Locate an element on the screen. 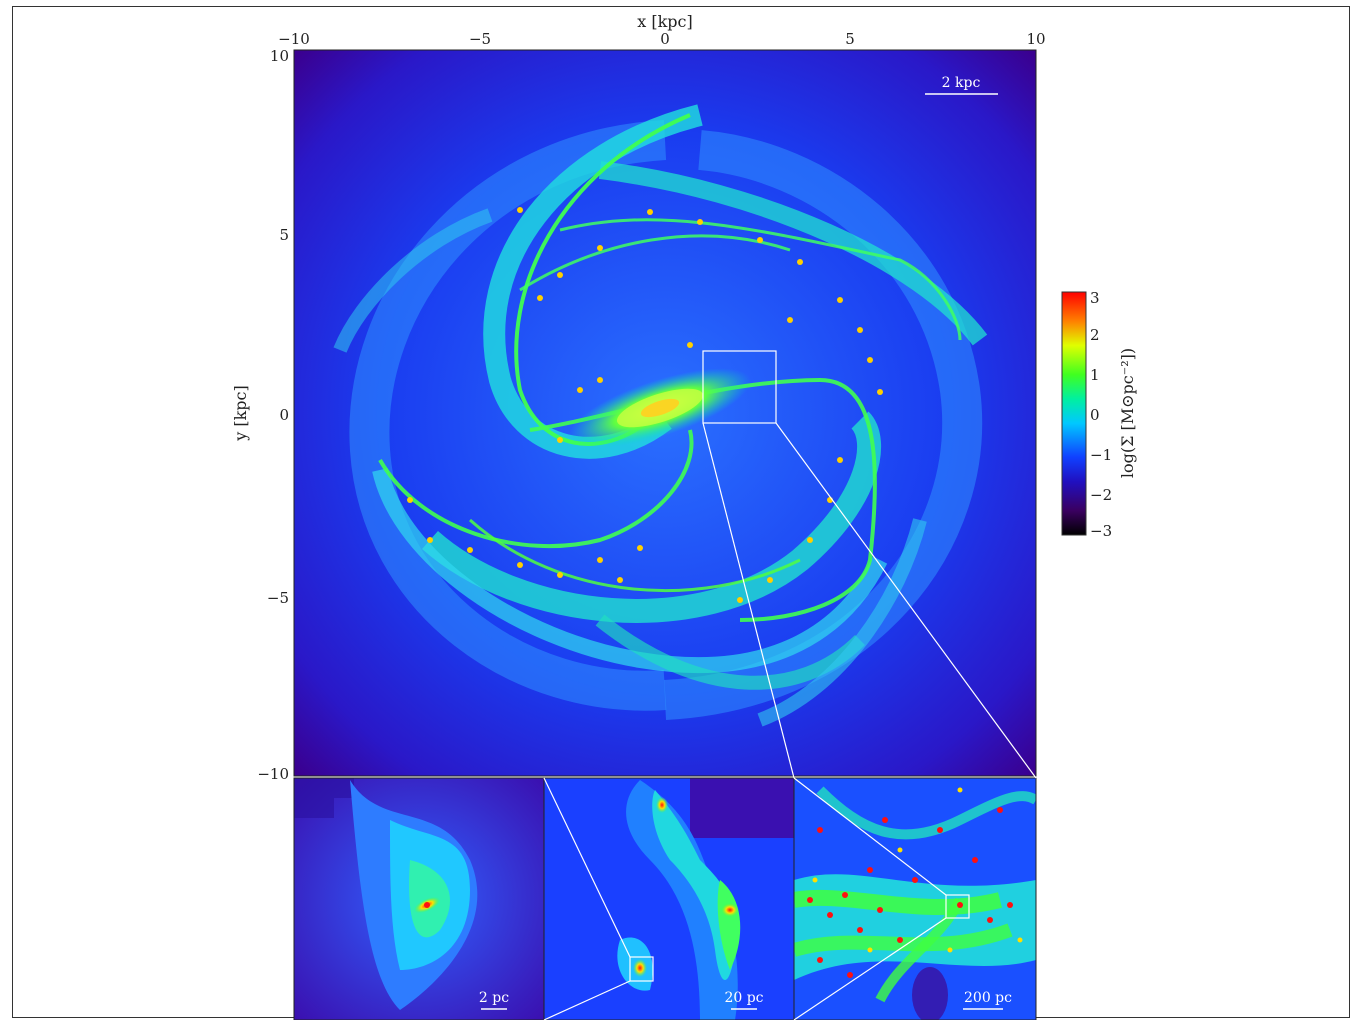 The width and height of the screenshot is (1360, 1020). x-tick-label: 0 is located at coordinates (665, 39).